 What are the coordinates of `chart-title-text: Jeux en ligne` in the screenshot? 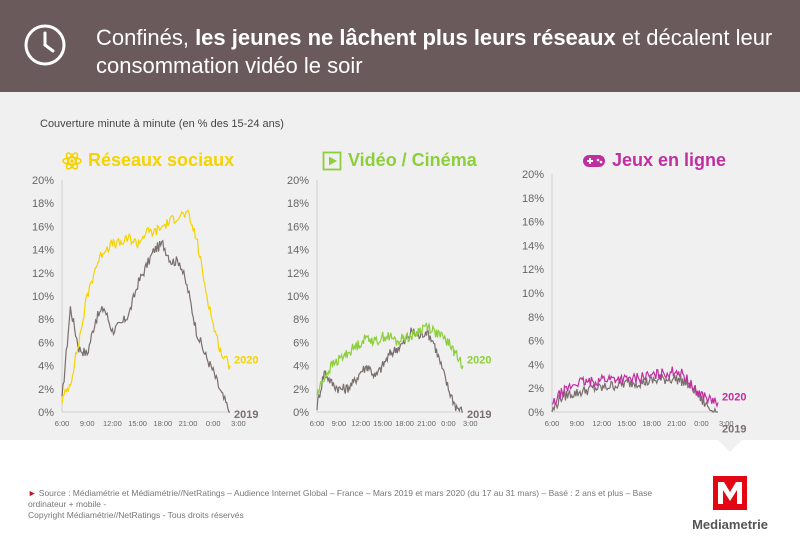 It's located at (669, 160).